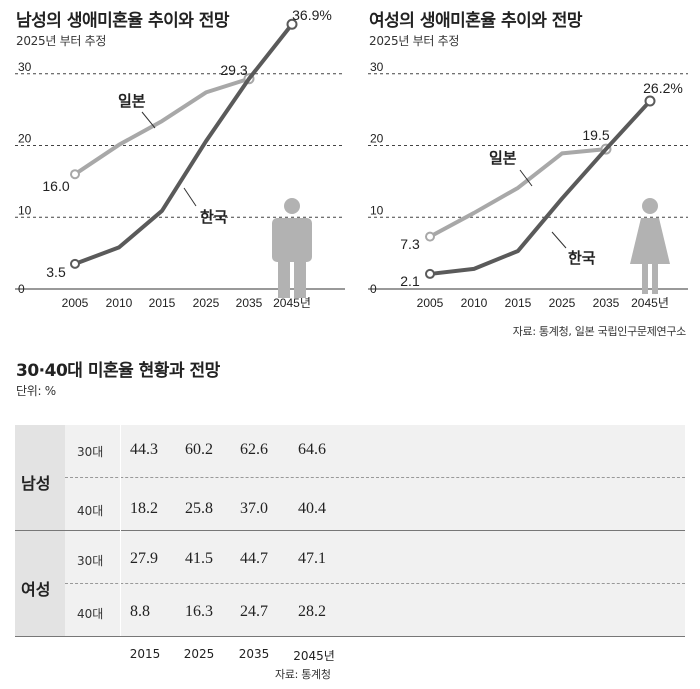 The height and width of the screenshot is (689, 700). I want to click on data-label: 2.1, so click(410, 281).